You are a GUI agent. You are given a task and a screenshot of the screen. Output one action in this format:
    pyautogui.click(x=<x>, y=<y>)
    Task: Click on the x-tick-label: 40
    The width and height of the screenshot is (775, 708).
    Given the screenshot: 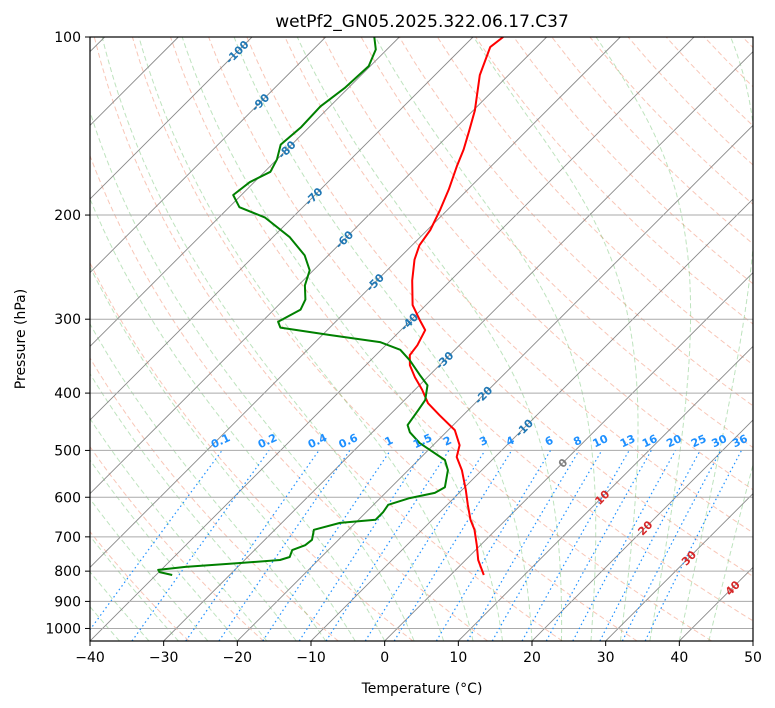 What is the action you would take?
    pyautogui.click(x=679, y=658)
    